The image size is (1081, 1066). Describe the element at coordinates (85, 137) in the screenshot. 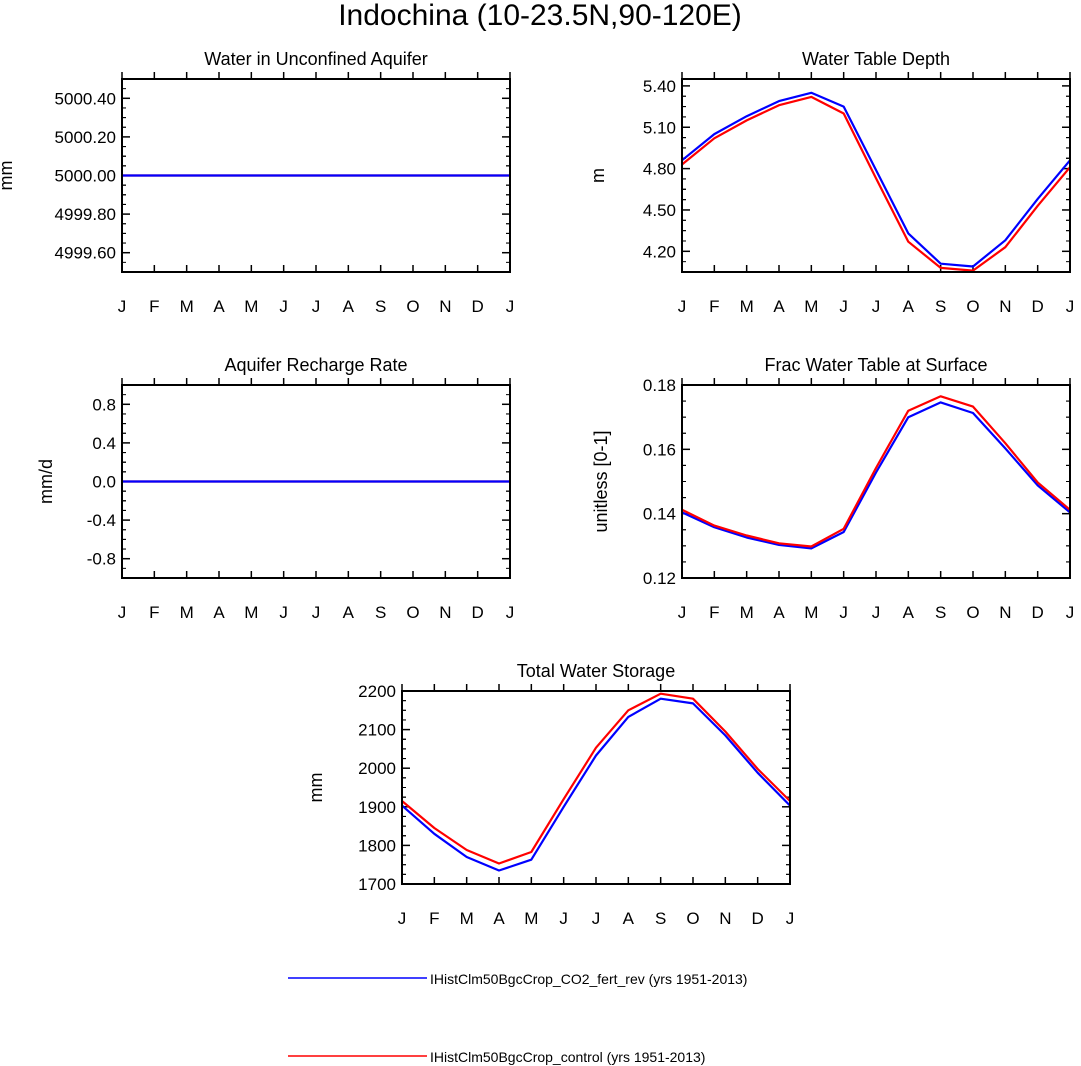

I see `y-tick-label: 5000.20` at that location.